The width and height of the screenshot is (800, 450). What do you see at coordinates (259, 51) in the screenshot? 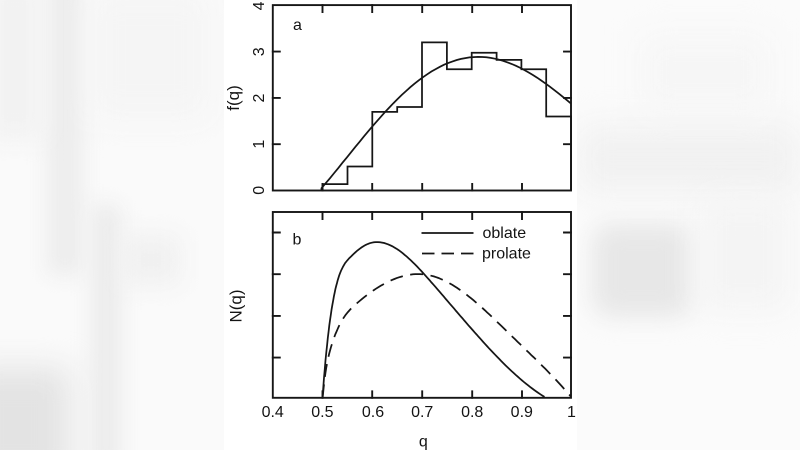
I see `svg-text: 3` at bounding box center [259, 51].